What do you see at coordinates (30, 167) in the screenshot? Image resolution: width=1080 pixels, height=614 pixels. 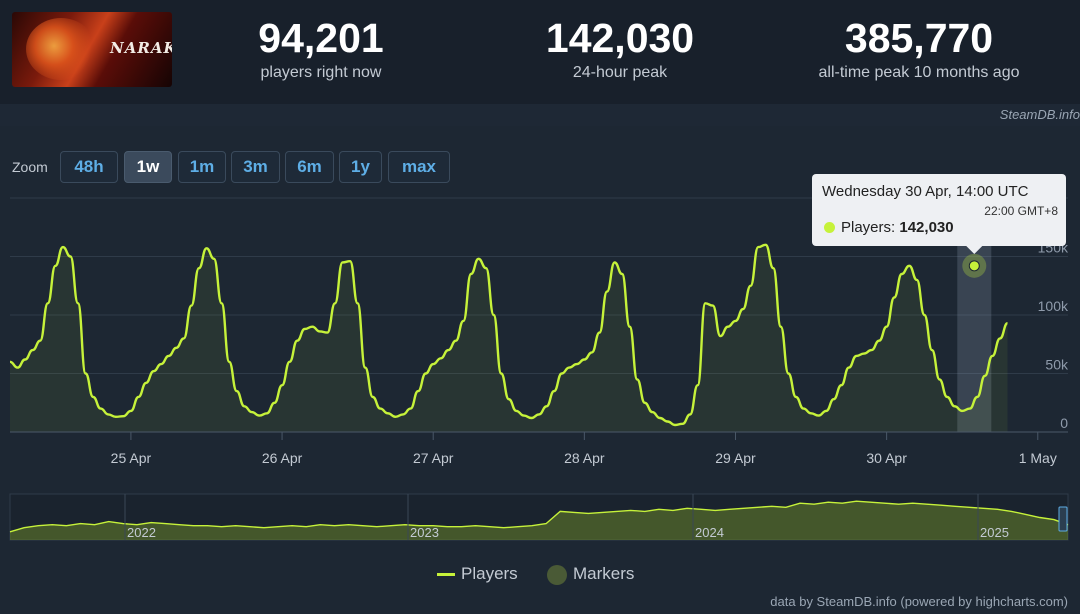 I see `zoom-label: Zoom` at bounding box center [30, 167].